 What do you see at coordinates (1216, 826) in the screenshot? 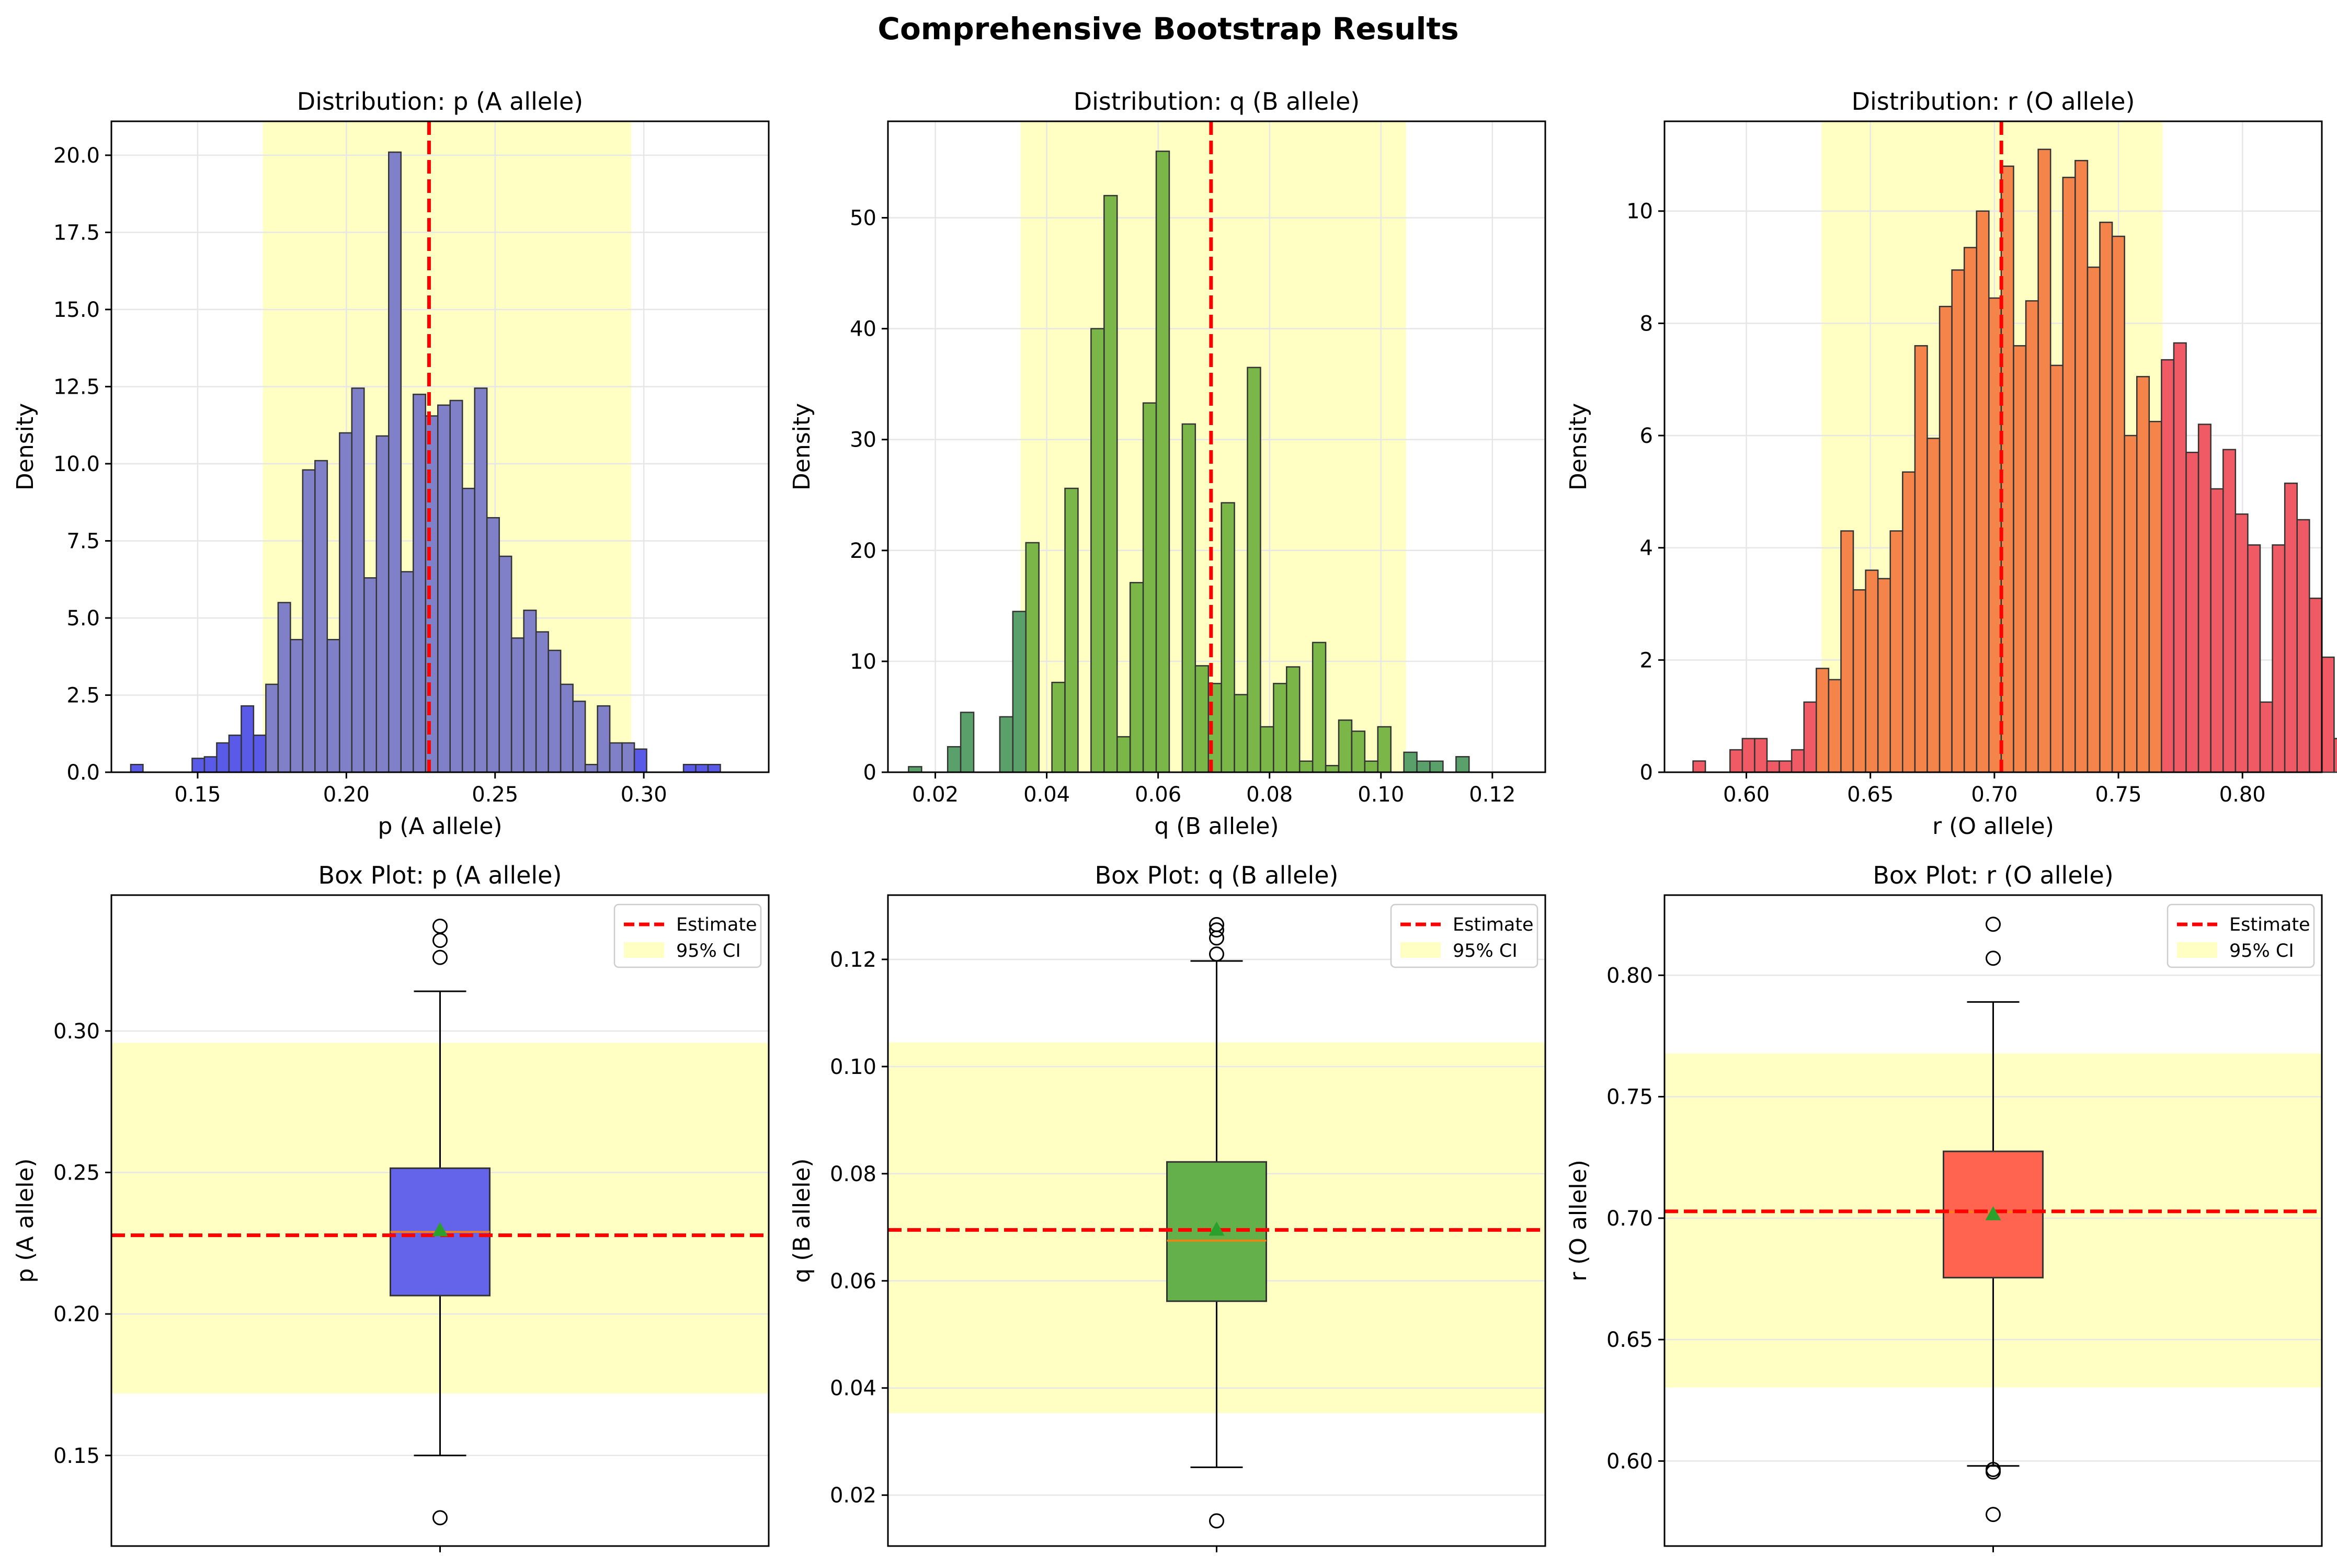
I see `x-axis-label: q (B allele)` at bounding box center [1216, 826].